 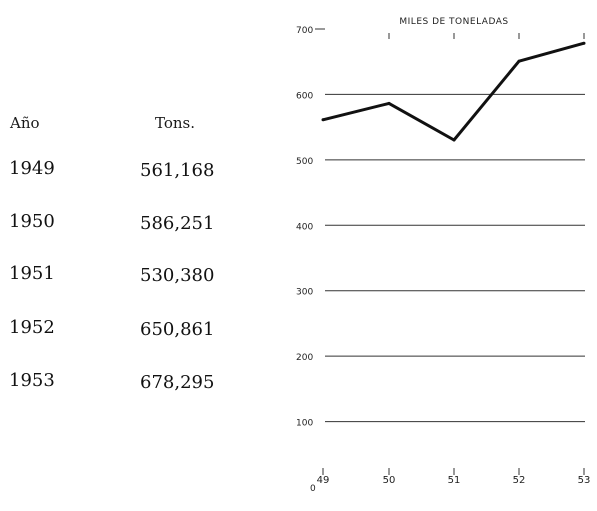 I want to click on year-cell: 1953, so click(x=32, y=380).